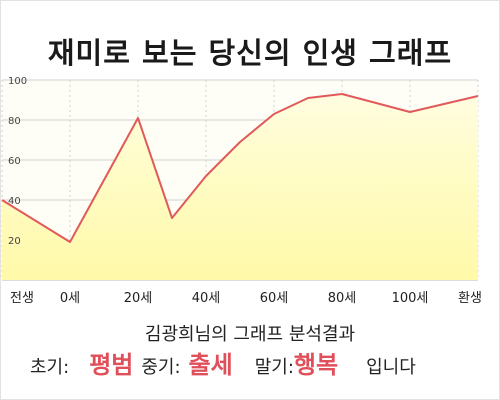  What do you see at coordinates (274, 367) in the screenshot?
I see `late-stage-label: 말기:` at bounding box center [274, 367].